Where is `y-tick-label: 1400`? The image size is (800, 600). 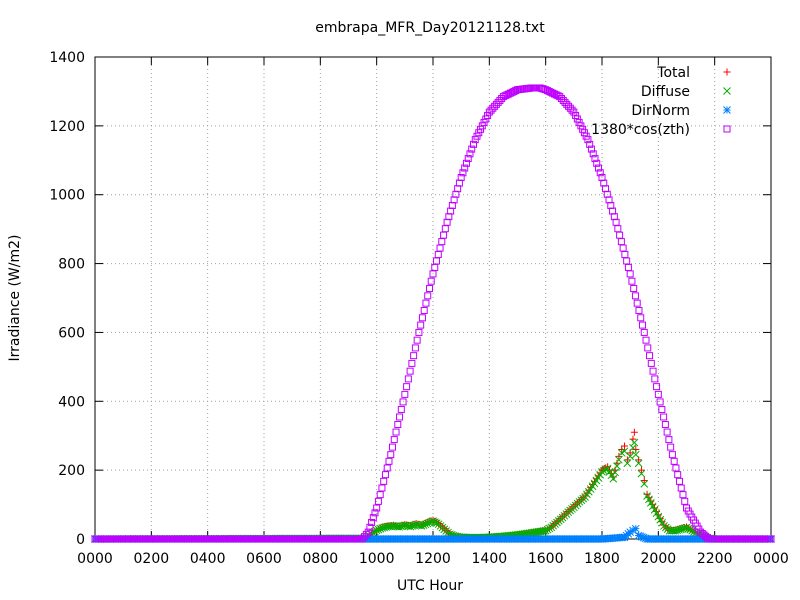
y-tick-label: 1400 is located at coordinates (67, 58).